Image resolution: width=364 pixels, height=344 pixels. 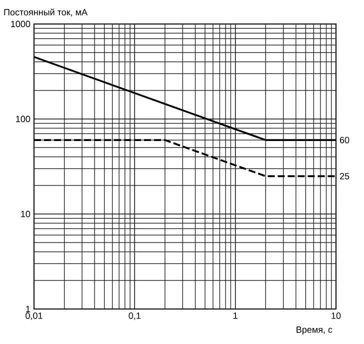 I want to click on series-label: 25, so click(x=345, y=176).